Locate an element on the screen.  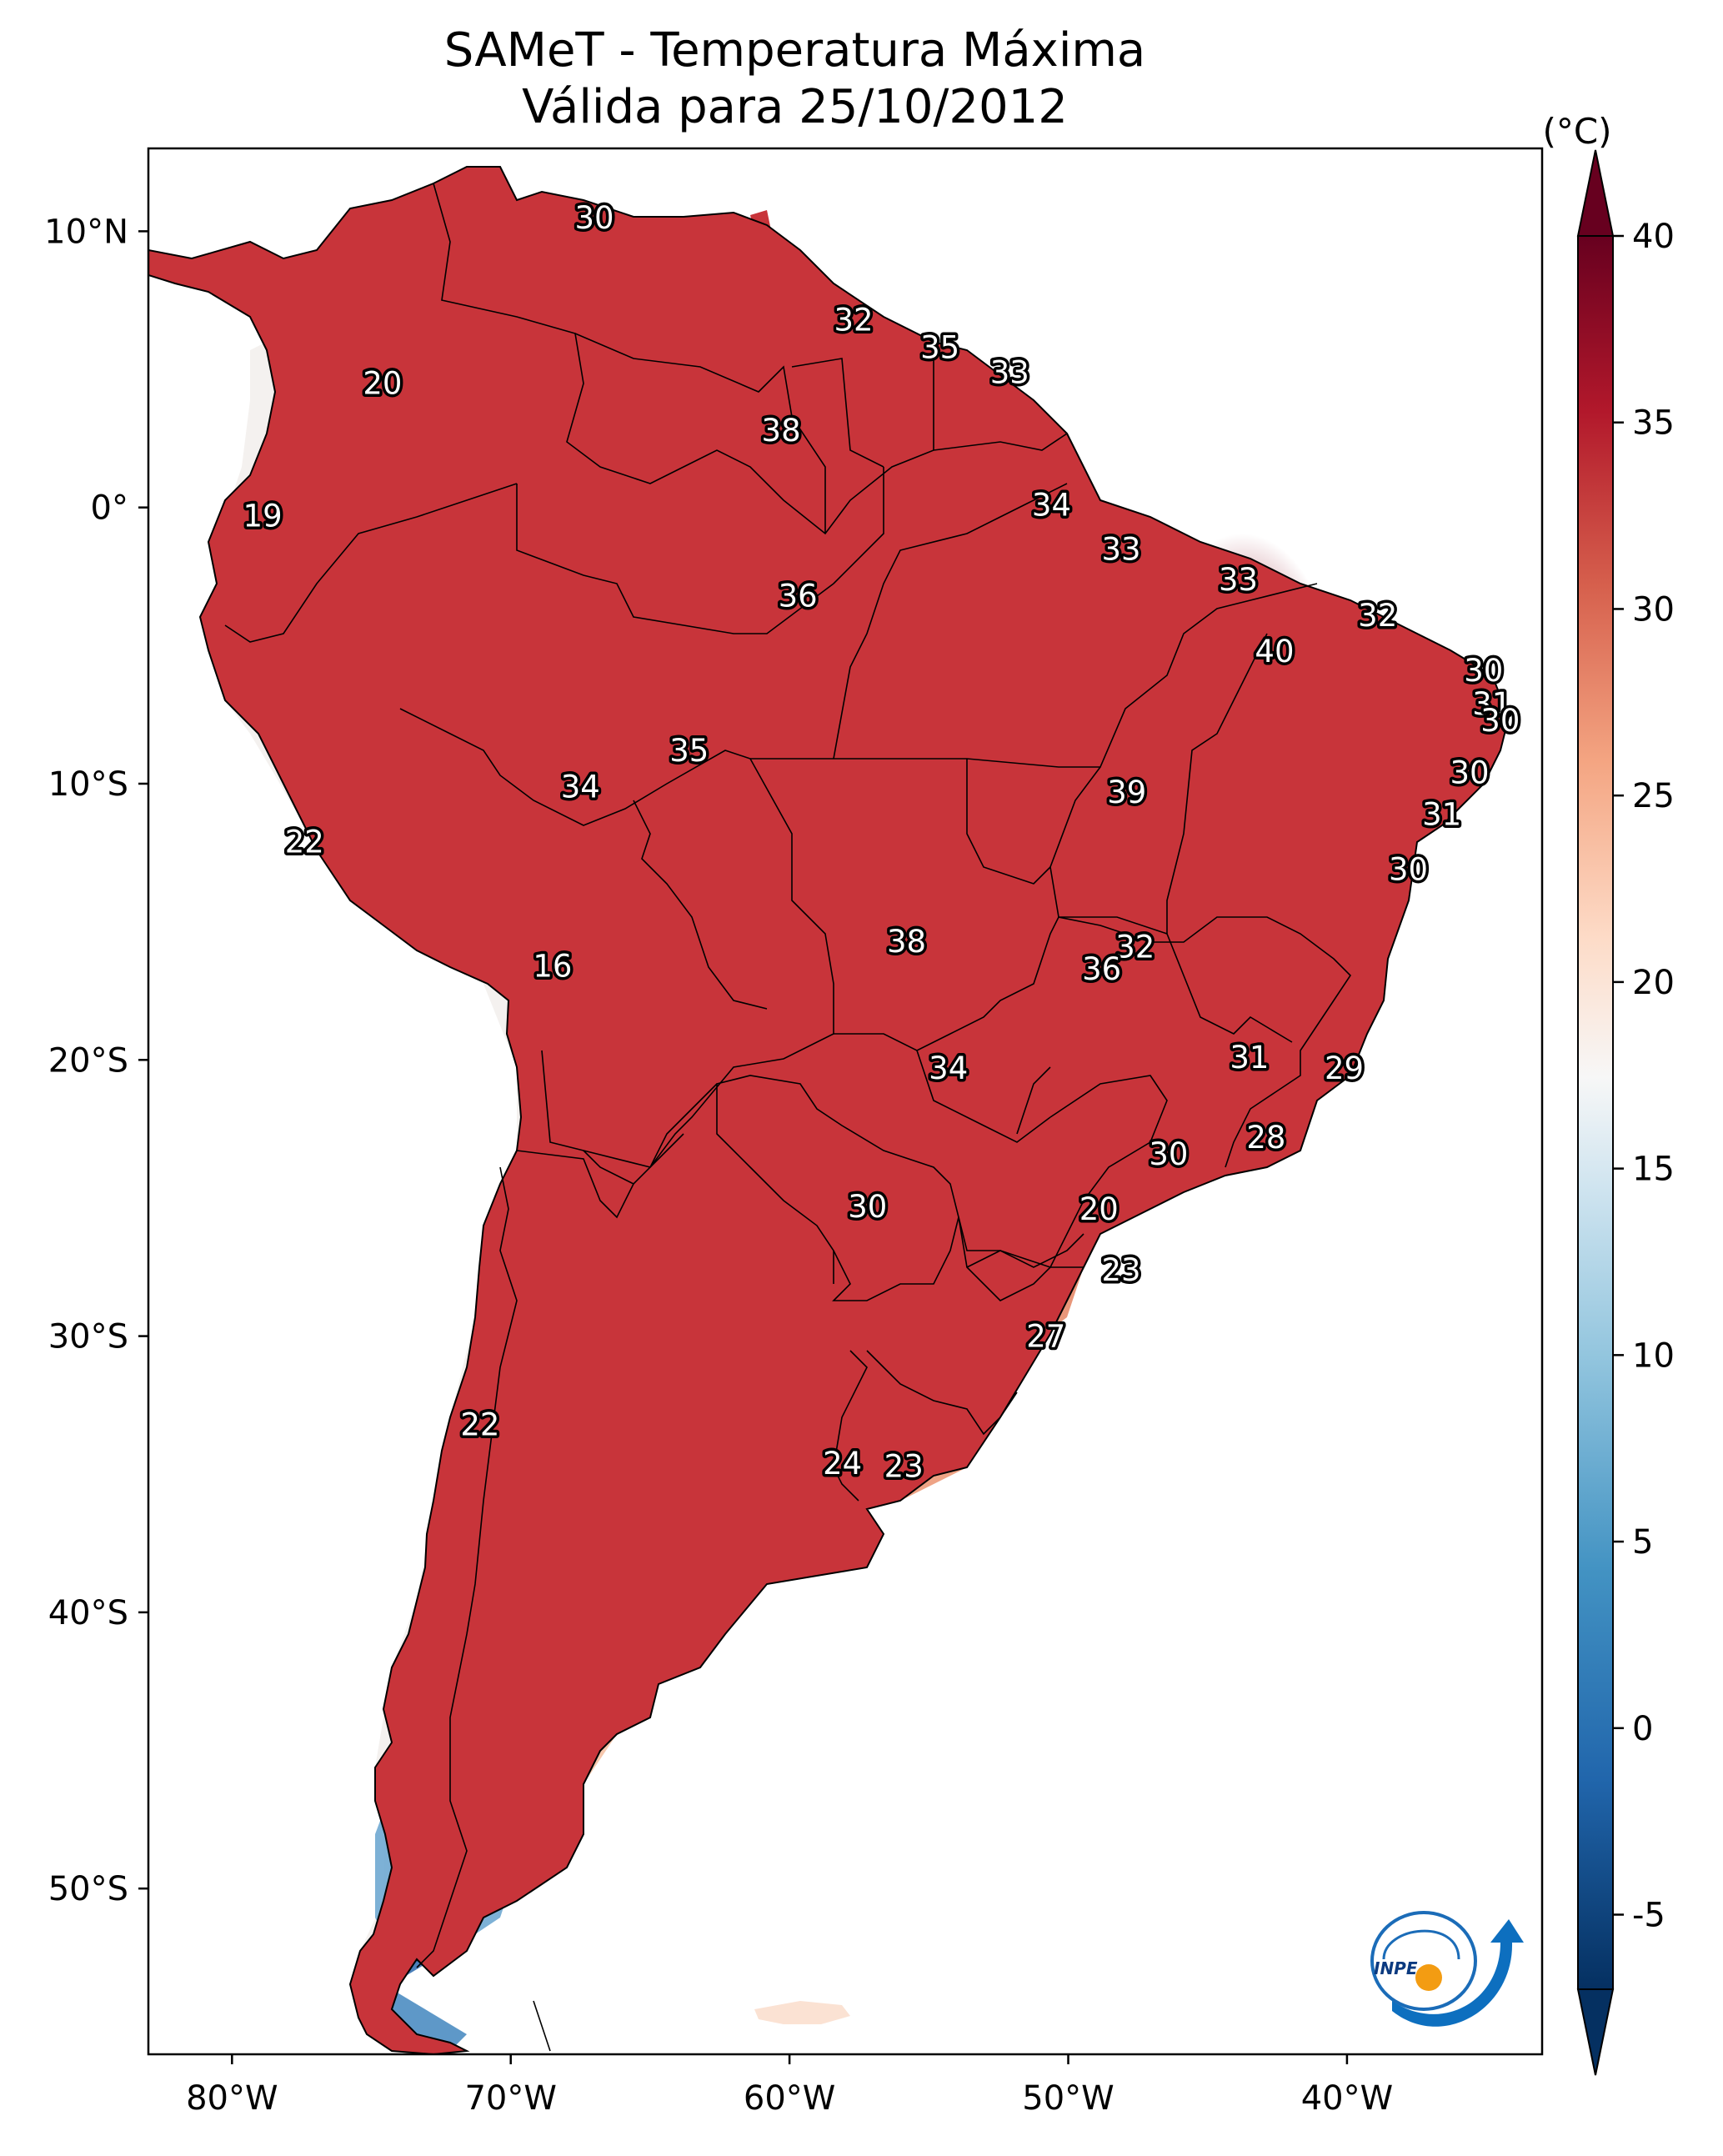
colorbar-tick-label: 30 is located at coordinates (1653, 609).